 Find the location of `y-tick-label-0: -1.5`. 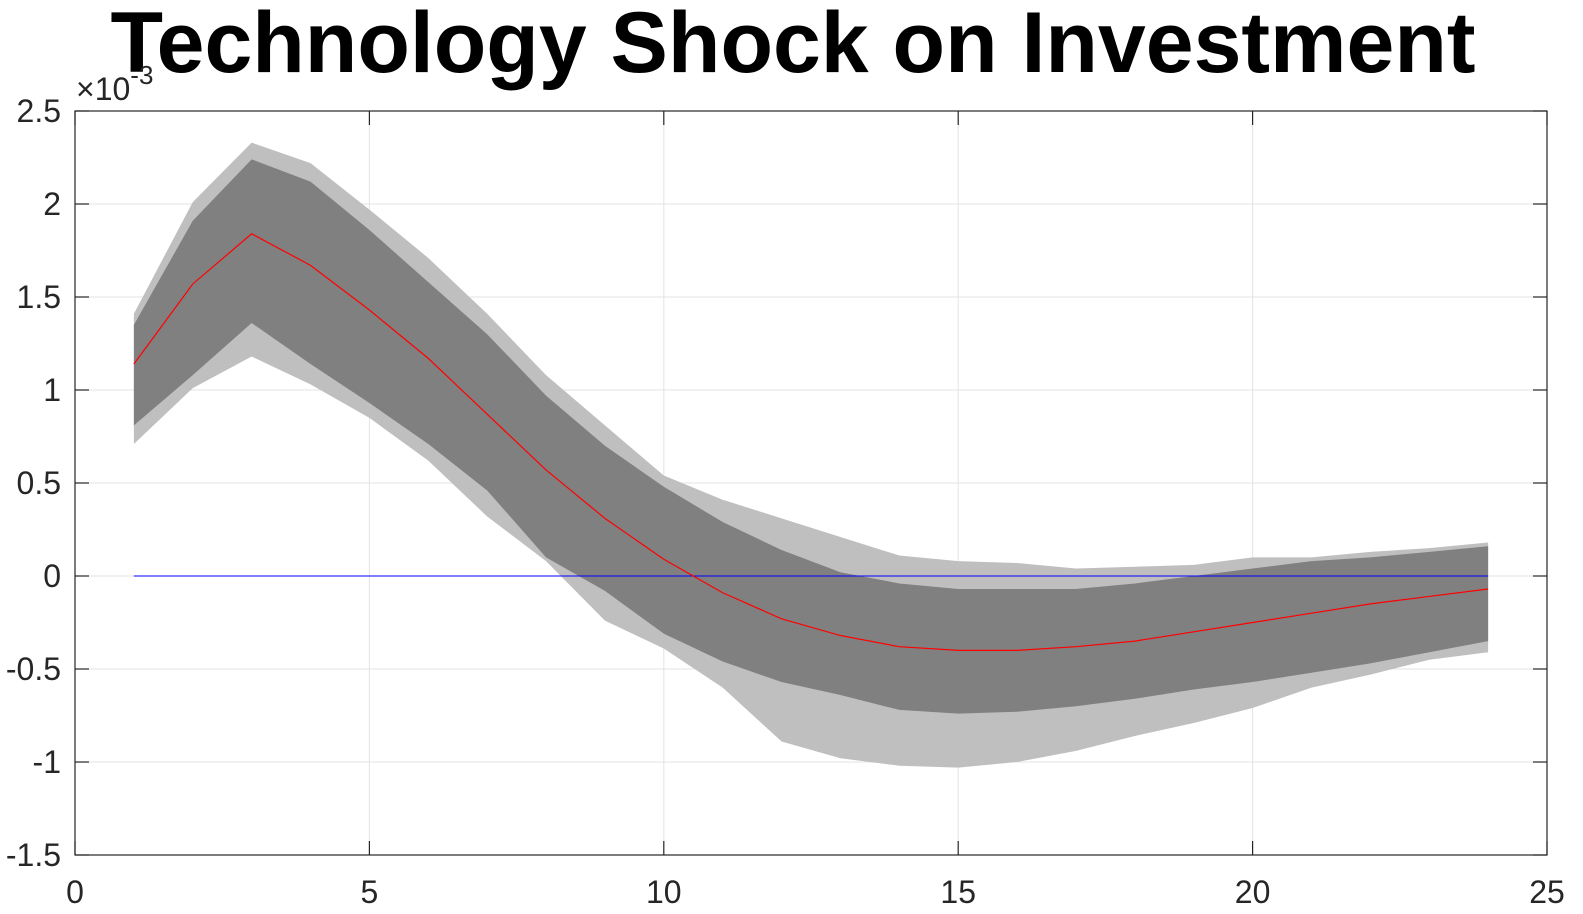

y-tick-label-0: -1.5 is located at coordinates (33, 855).